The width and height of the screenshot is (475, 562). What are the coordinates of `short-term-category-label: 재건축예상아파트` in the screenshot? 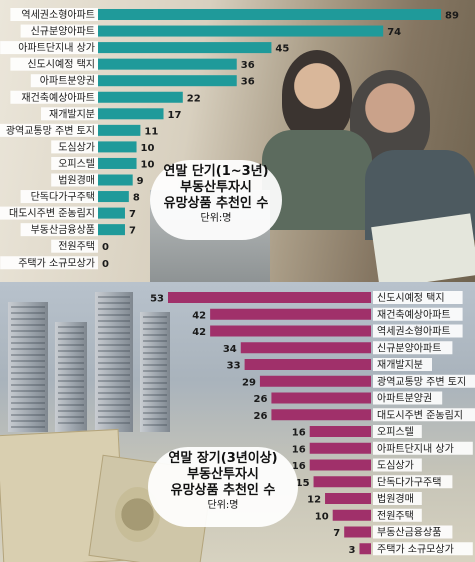 It's located at (58, 98).